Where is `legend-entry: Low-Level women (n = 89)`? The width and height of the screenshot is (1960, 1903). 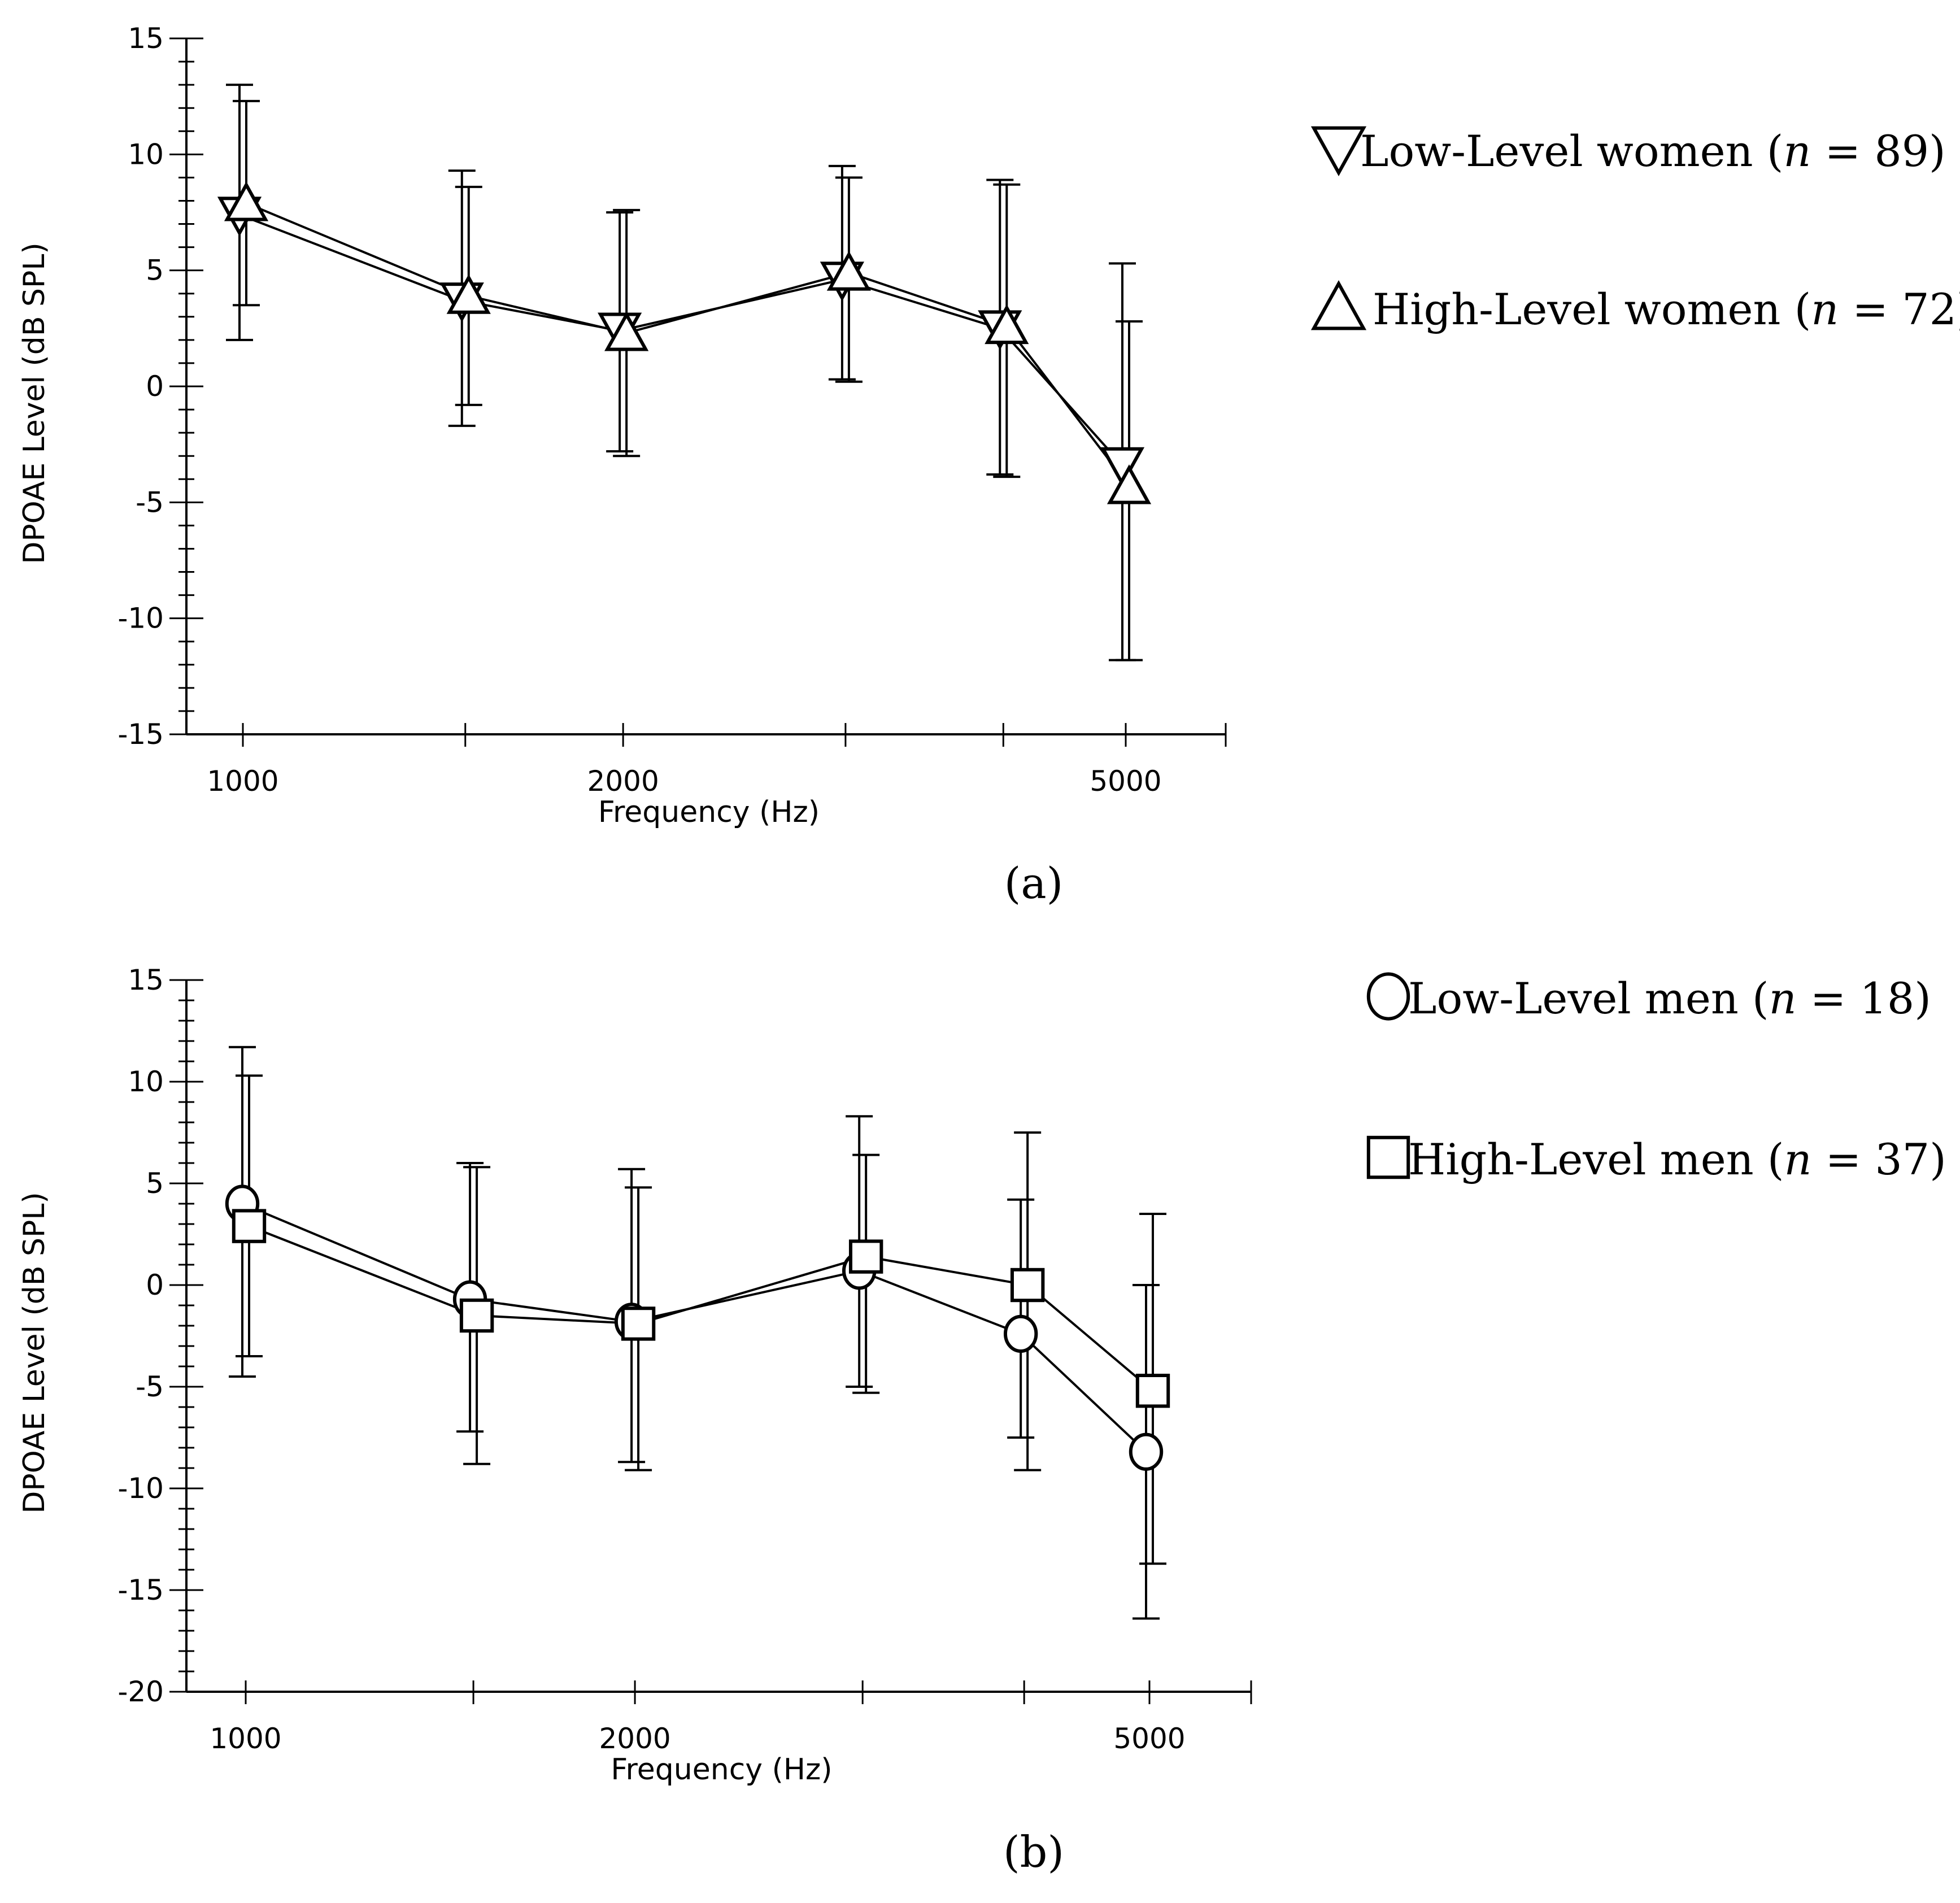 legend-entry: Low-Level women (n = 89) is located at coordinates (1653, 151).